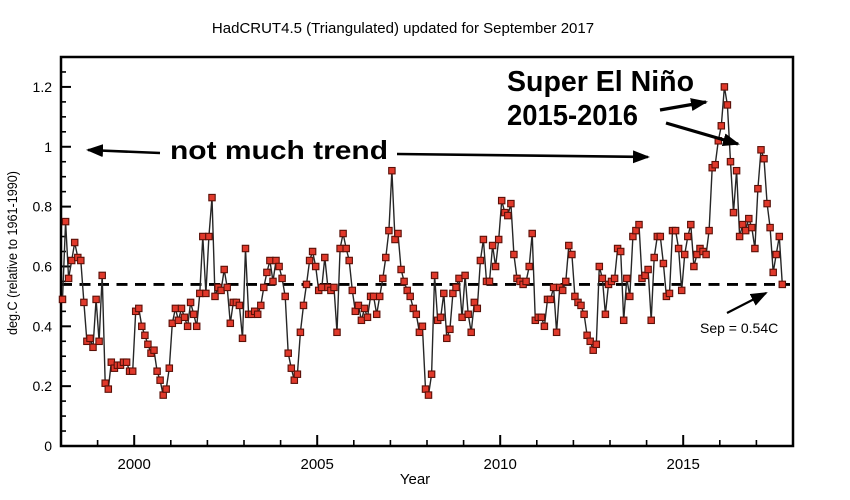 The height and width of the screenshot is (500, 850). Describe the element at coordinates (415, 479) in the screenshot. I see `x-axis-label: Year` at that location.